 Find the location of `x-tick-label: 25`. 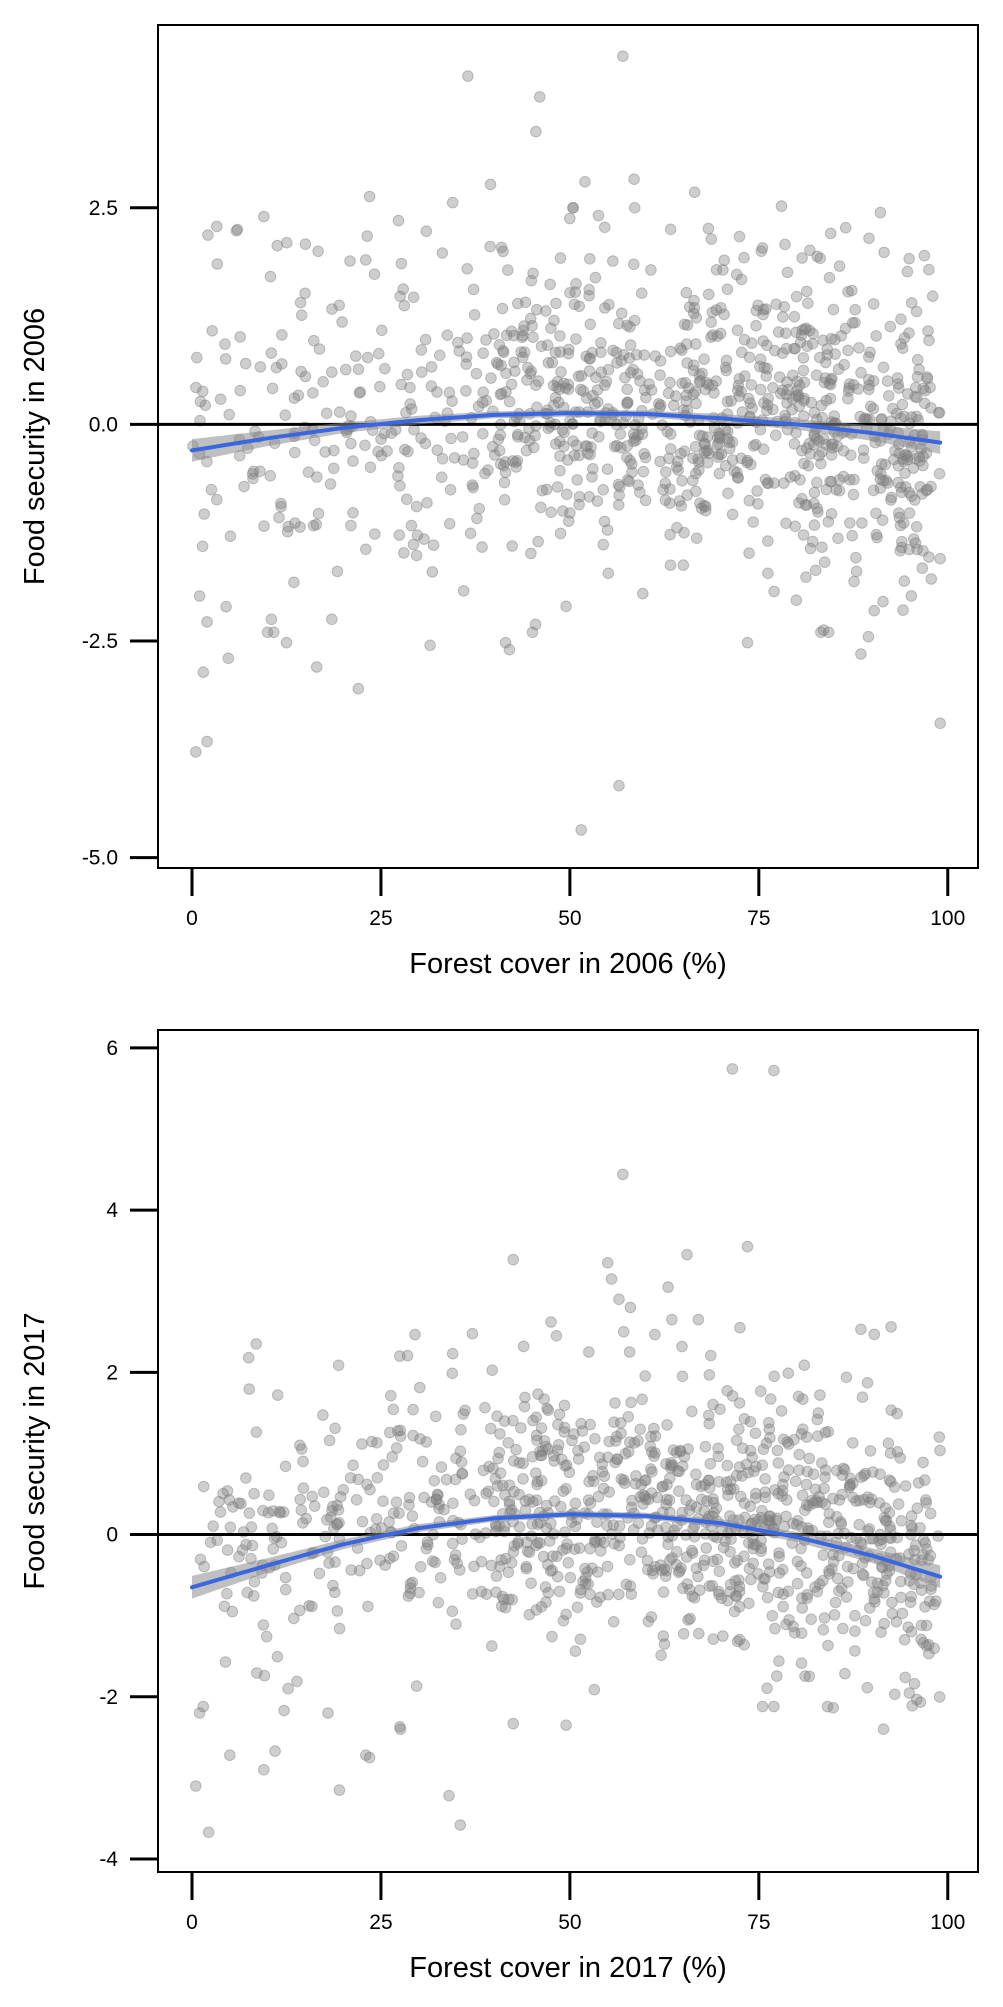

x-tick-label: 25 is located at coordinates (380, 1922).